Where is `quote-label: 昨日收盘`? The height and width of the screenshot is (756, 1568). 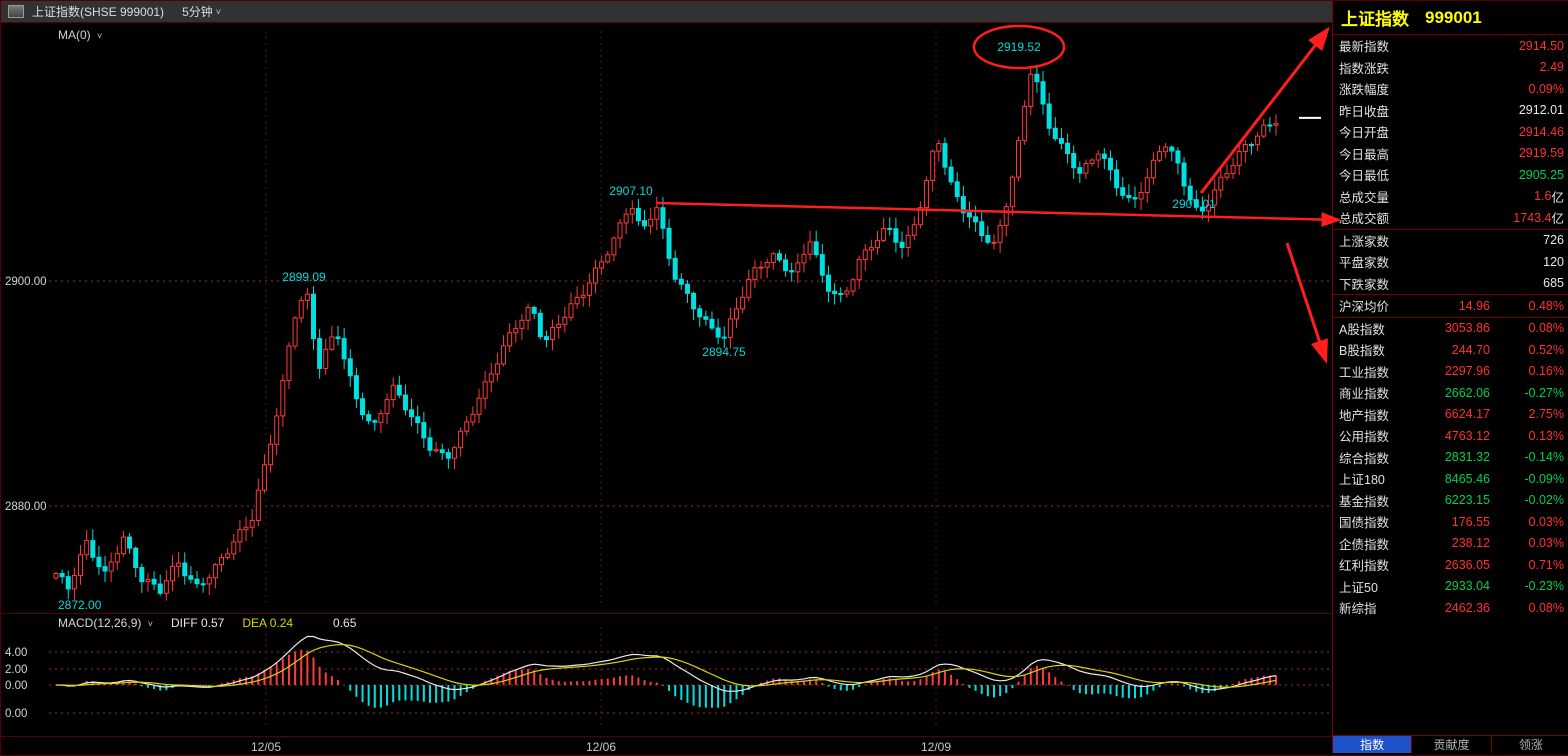
quote-label: 昨日收盘 is located at coordinates (1364, 111).